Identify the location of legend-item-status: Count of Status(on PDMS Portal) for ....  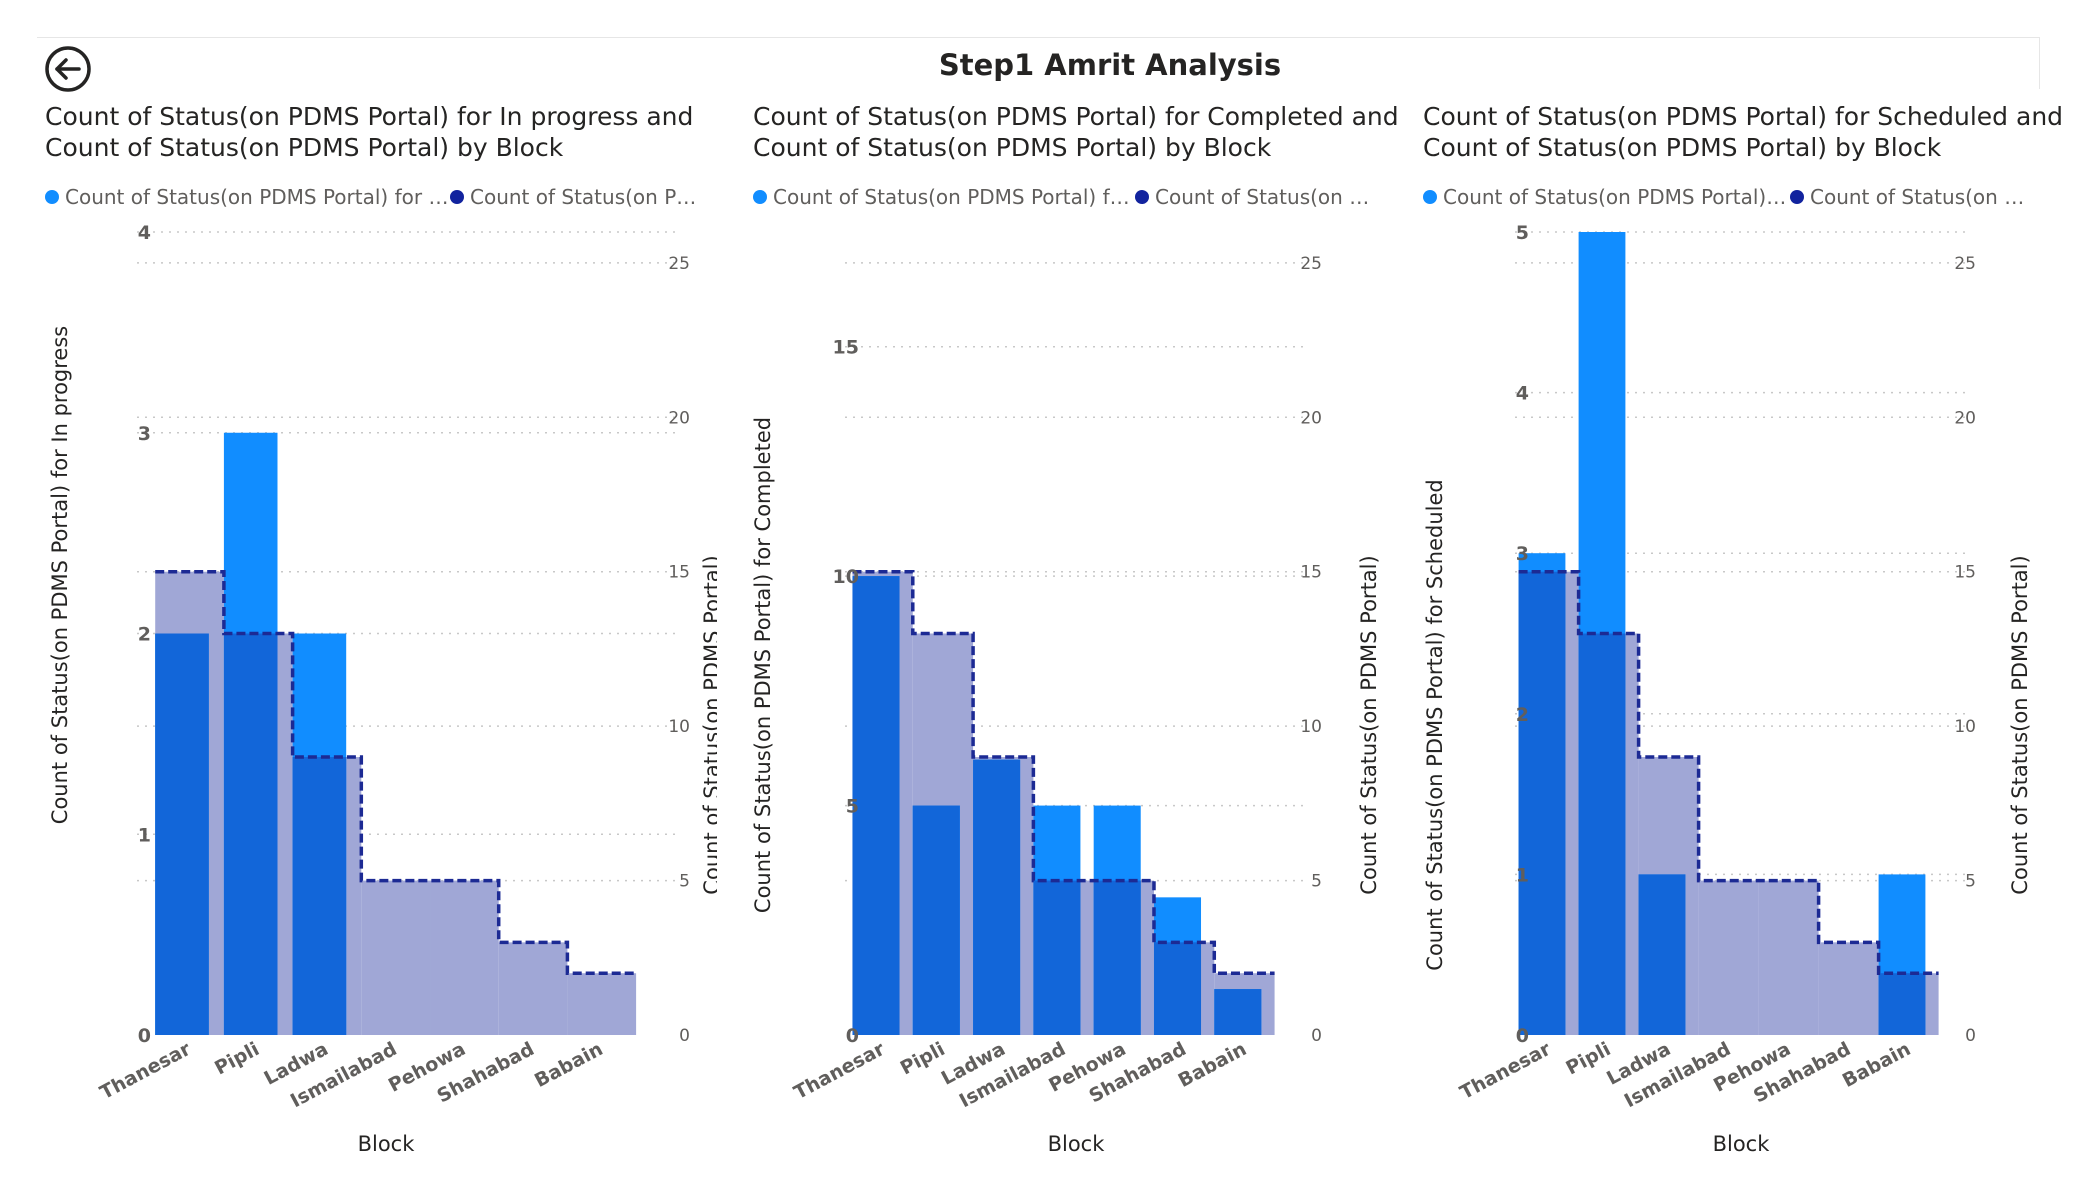
(944, 197).